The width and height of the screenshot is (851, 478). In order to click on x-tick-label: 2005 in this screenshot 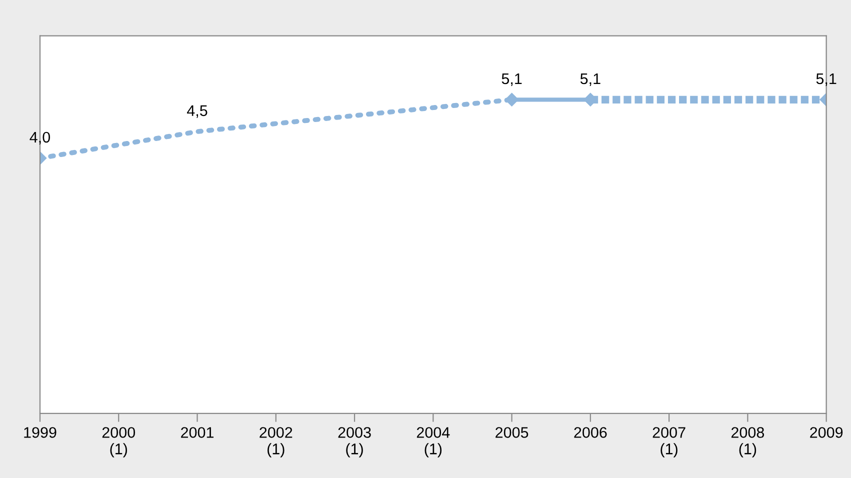, I will do `click(512, 432)`.